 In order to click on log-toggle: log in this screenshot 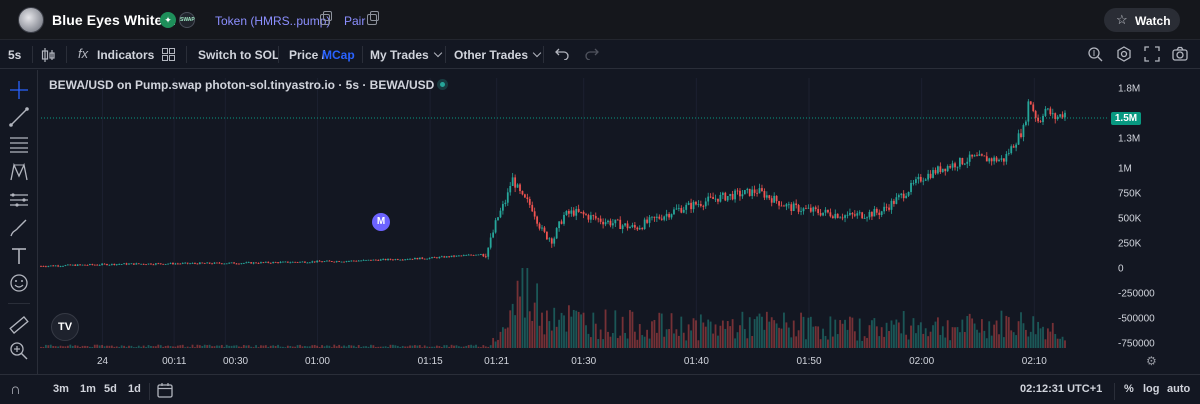, I will do `click(1151, 389)`.